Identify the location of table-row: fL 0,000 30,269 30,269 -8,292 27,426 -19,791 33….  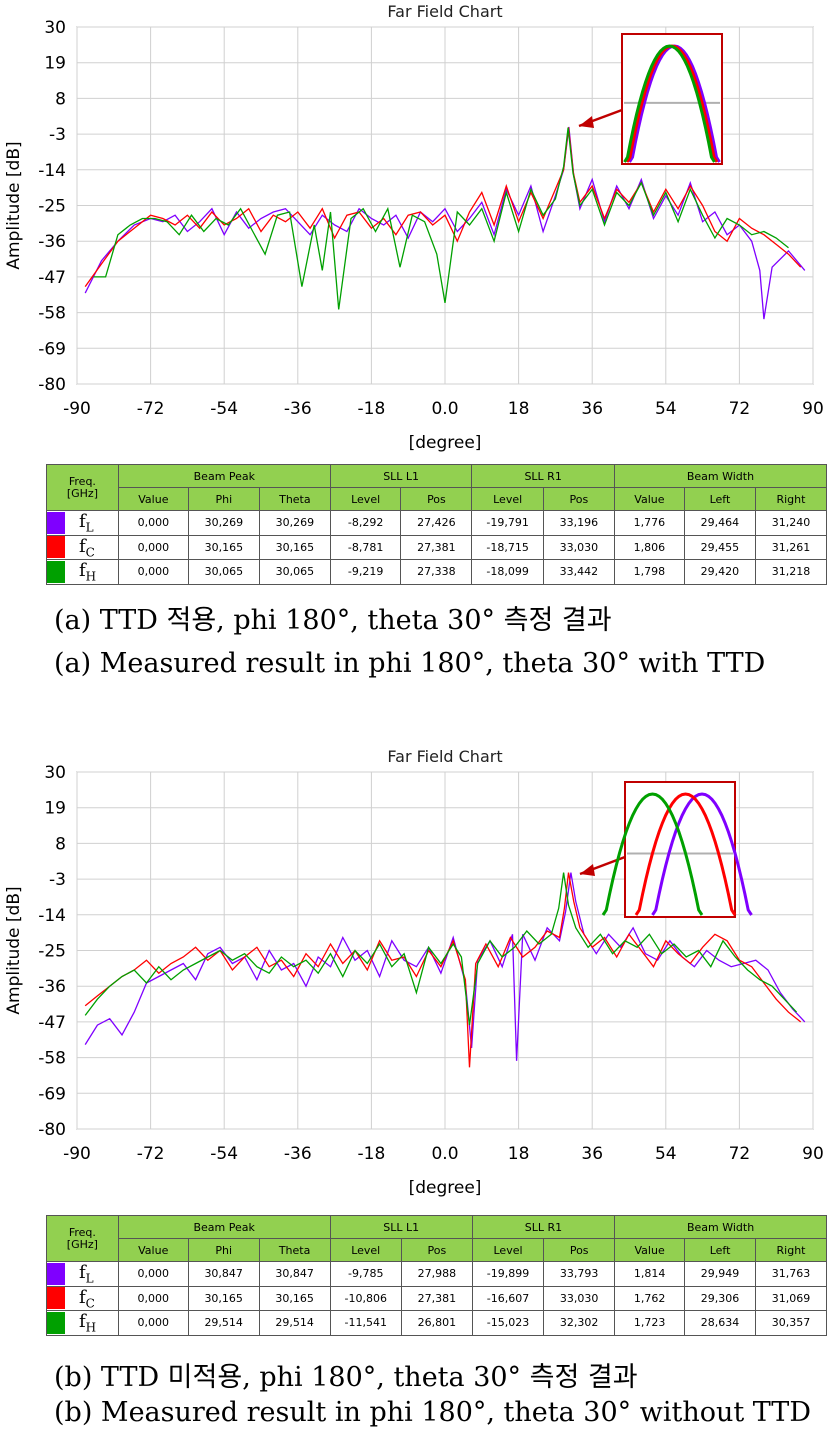
(436, 523).